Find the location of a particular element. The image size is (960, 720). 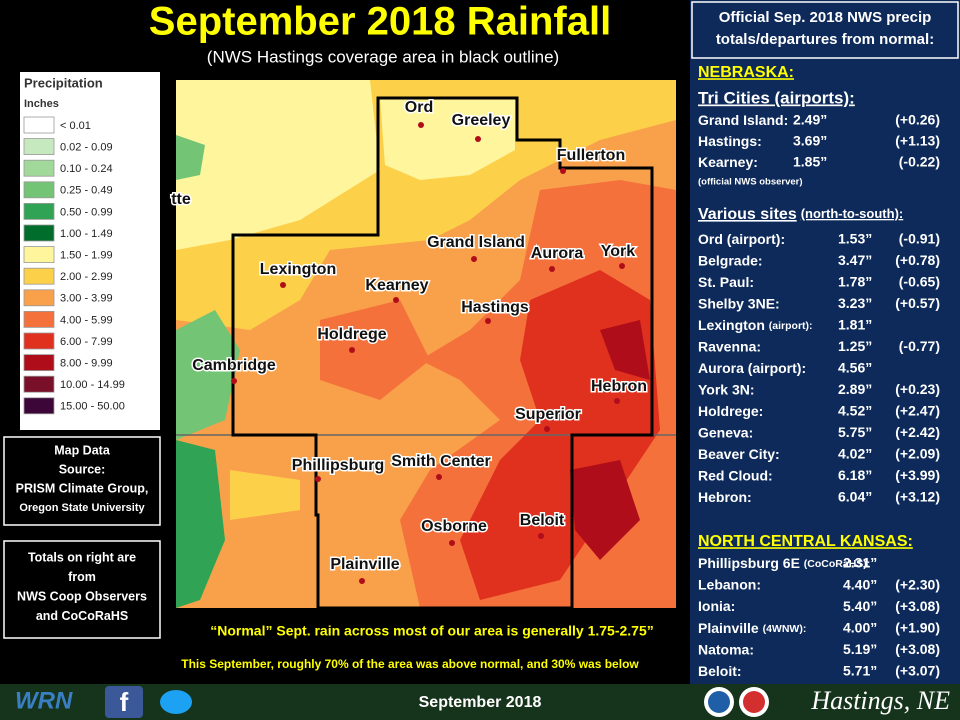

facebook-icon is located at coordinates (124, 702).